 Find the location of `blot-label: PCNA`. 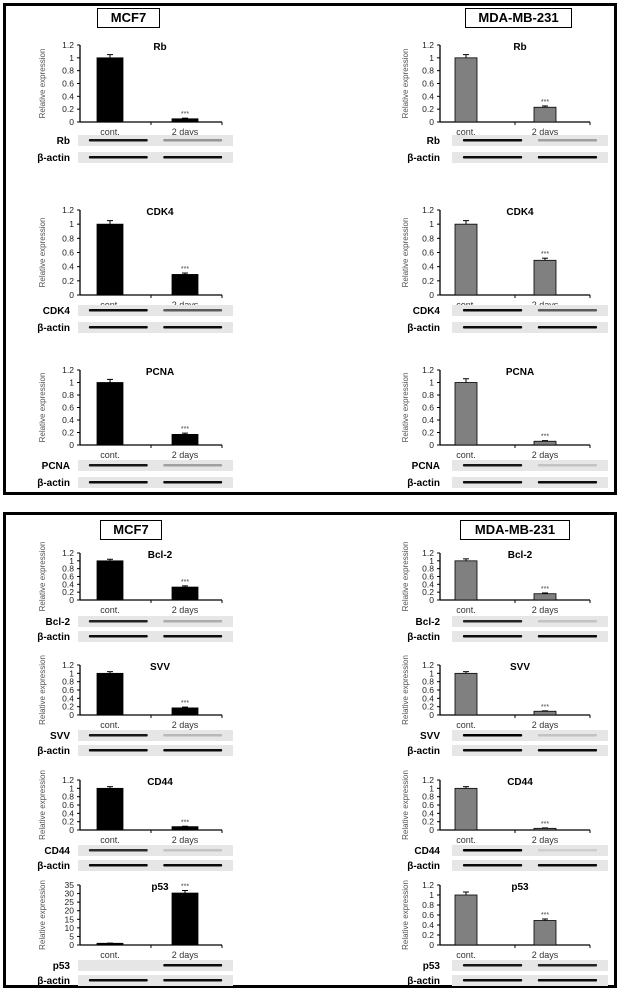

blot-label: PCNA is located at coordinates (56, 466).